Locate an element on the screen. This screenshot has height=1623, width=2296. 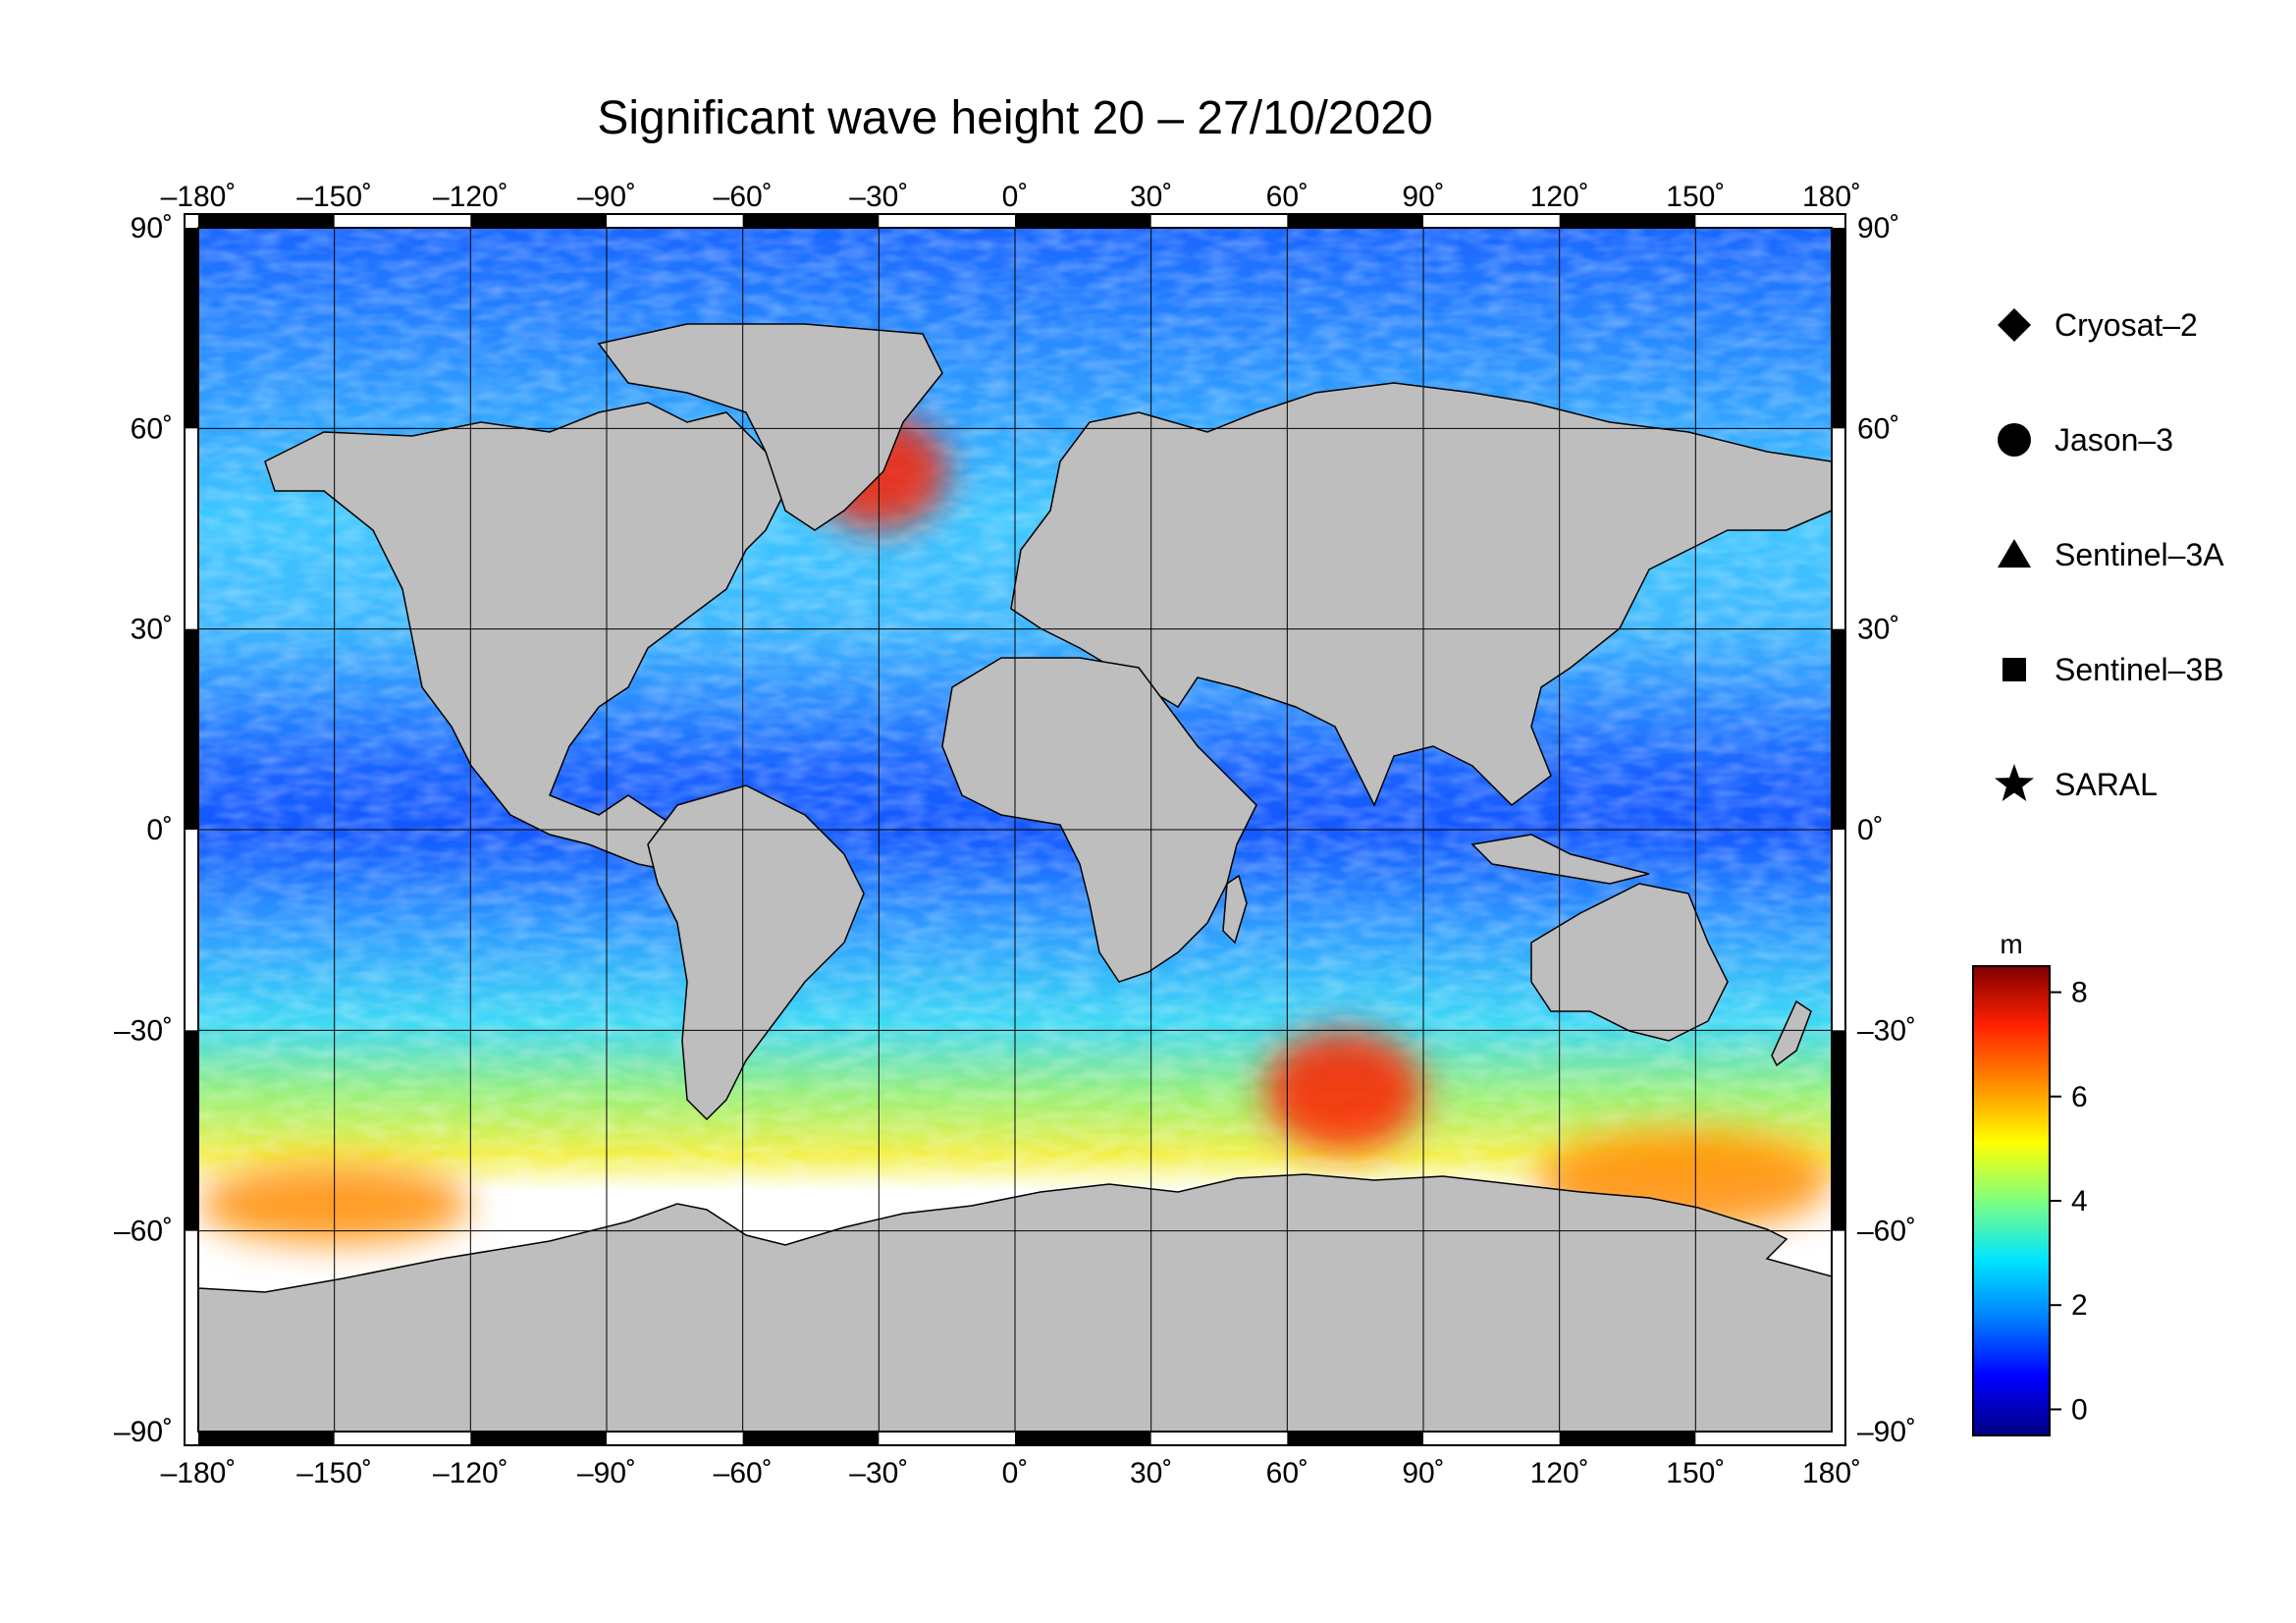
land-north-america is located at coordinates (525, 638).